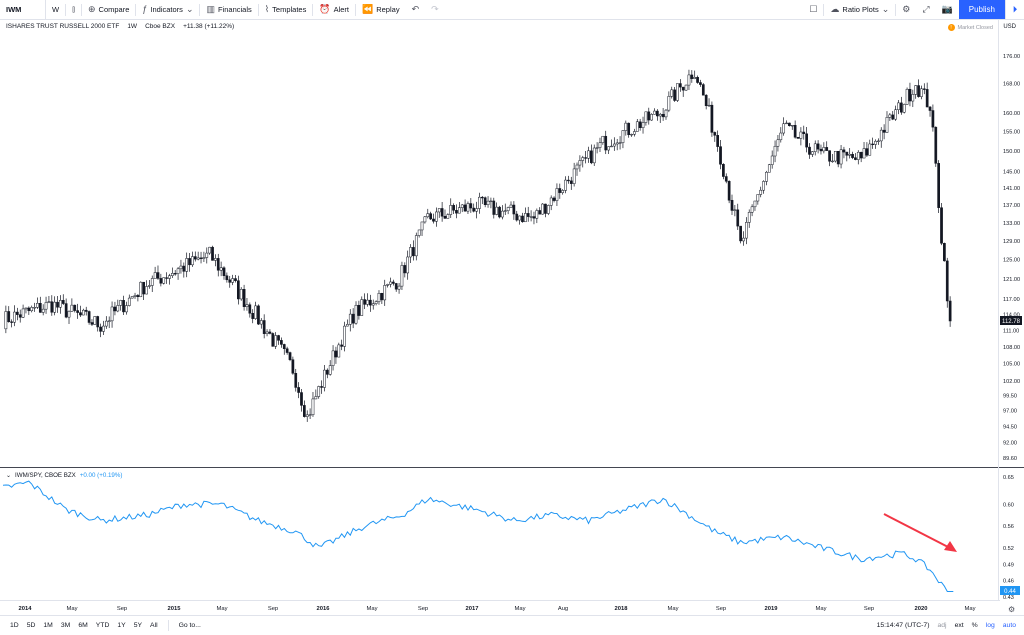  What do you see at coordinates (1011, 609) in the screenshot?
I see `settings-gear-icon: ⚙` at bounding box center [1011, 609].